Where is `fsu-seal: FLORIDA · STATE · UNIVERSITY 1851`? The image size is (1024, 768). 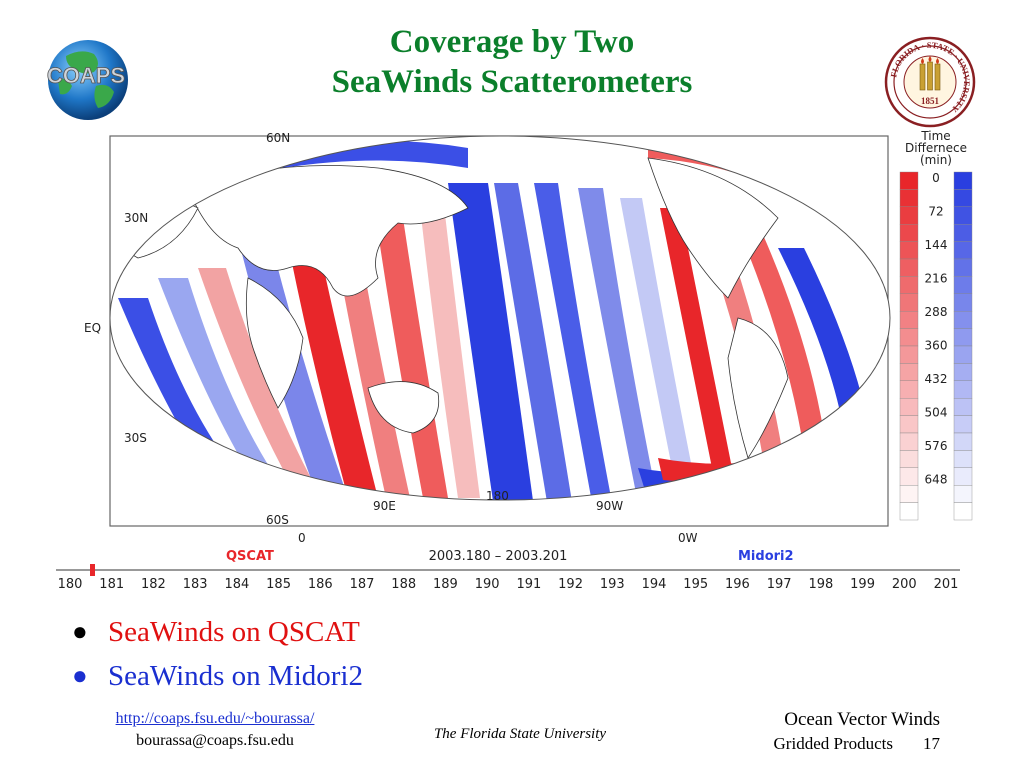
fsu-seal: FLORIDA · STATE · UNIVERSITY 1851 is located at coordinates (930, 82).